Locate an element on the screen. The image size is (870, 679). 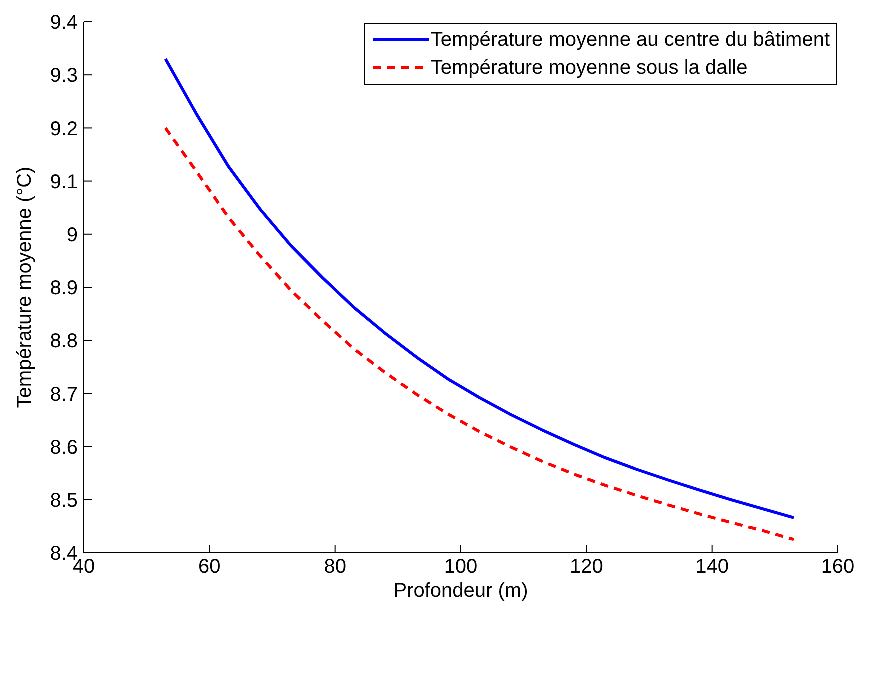
y-axis-title: Température moyenne (°C) is located at coordinates (25, 287).